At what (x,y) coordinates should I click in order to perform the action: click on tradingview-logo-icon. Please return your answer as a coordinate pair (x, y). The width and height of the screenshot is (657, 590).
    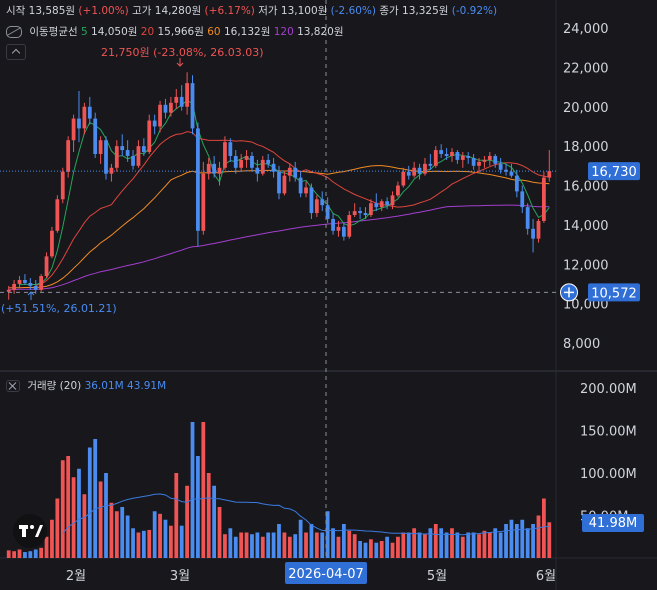
    Looking at the image, I should click on (30, 531).